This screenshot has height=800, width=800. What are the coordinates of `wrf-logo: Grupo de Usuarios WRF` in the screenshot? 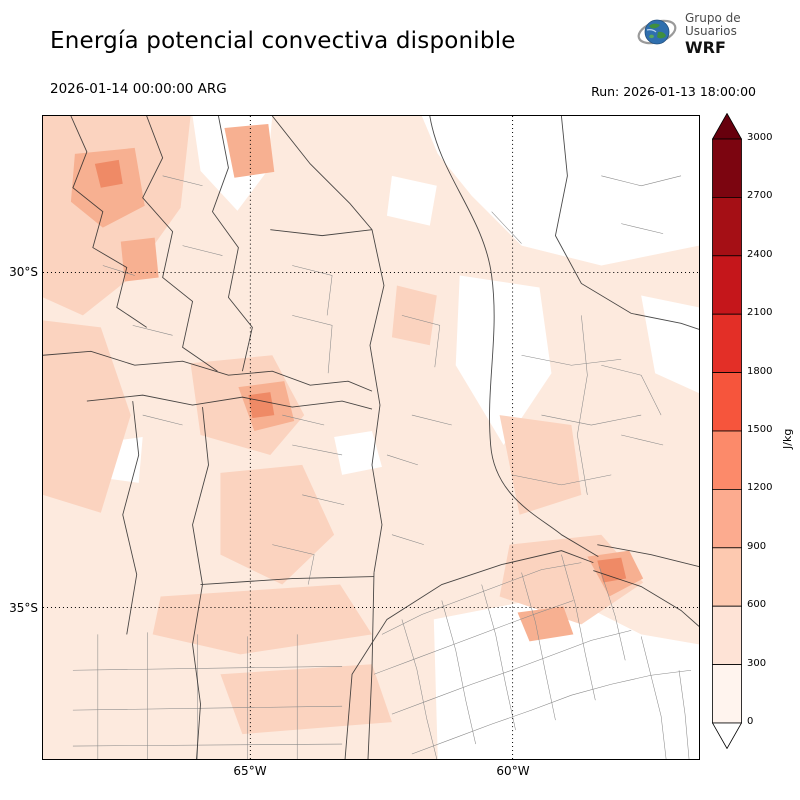 It's located at (688, 34).